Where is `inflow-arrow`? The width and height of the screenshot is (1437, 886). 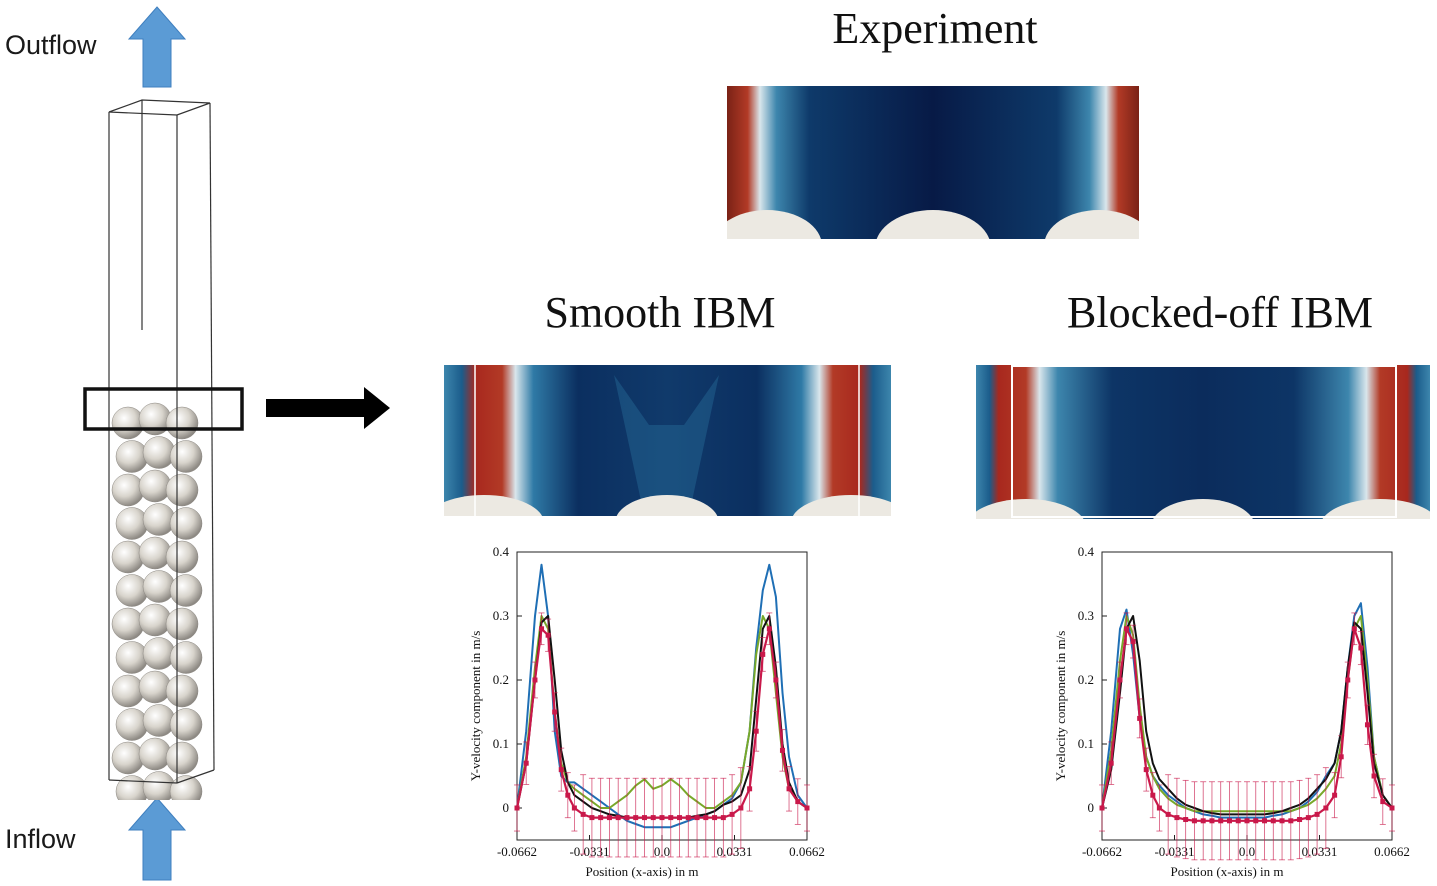 inflow-arrow is located at coordinates (157, 839).